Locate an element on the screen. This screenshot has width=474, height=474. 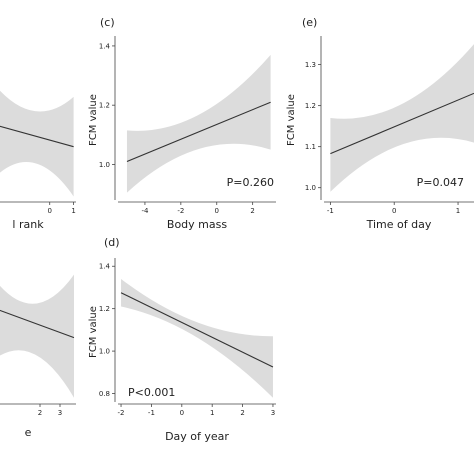
panel-c-fit-line is located at coordinates (198, 131).